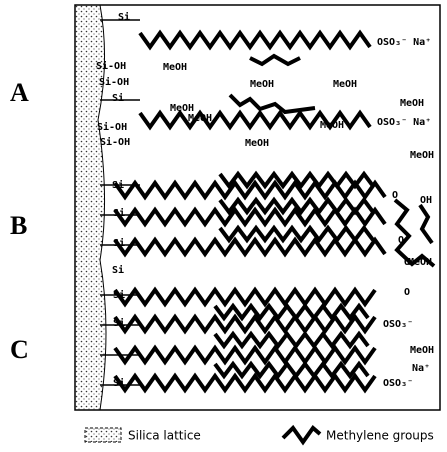  Describe the element at coordinates (380, 436) in the screenshot. I see `legend-label: Methylene groups` at that location.